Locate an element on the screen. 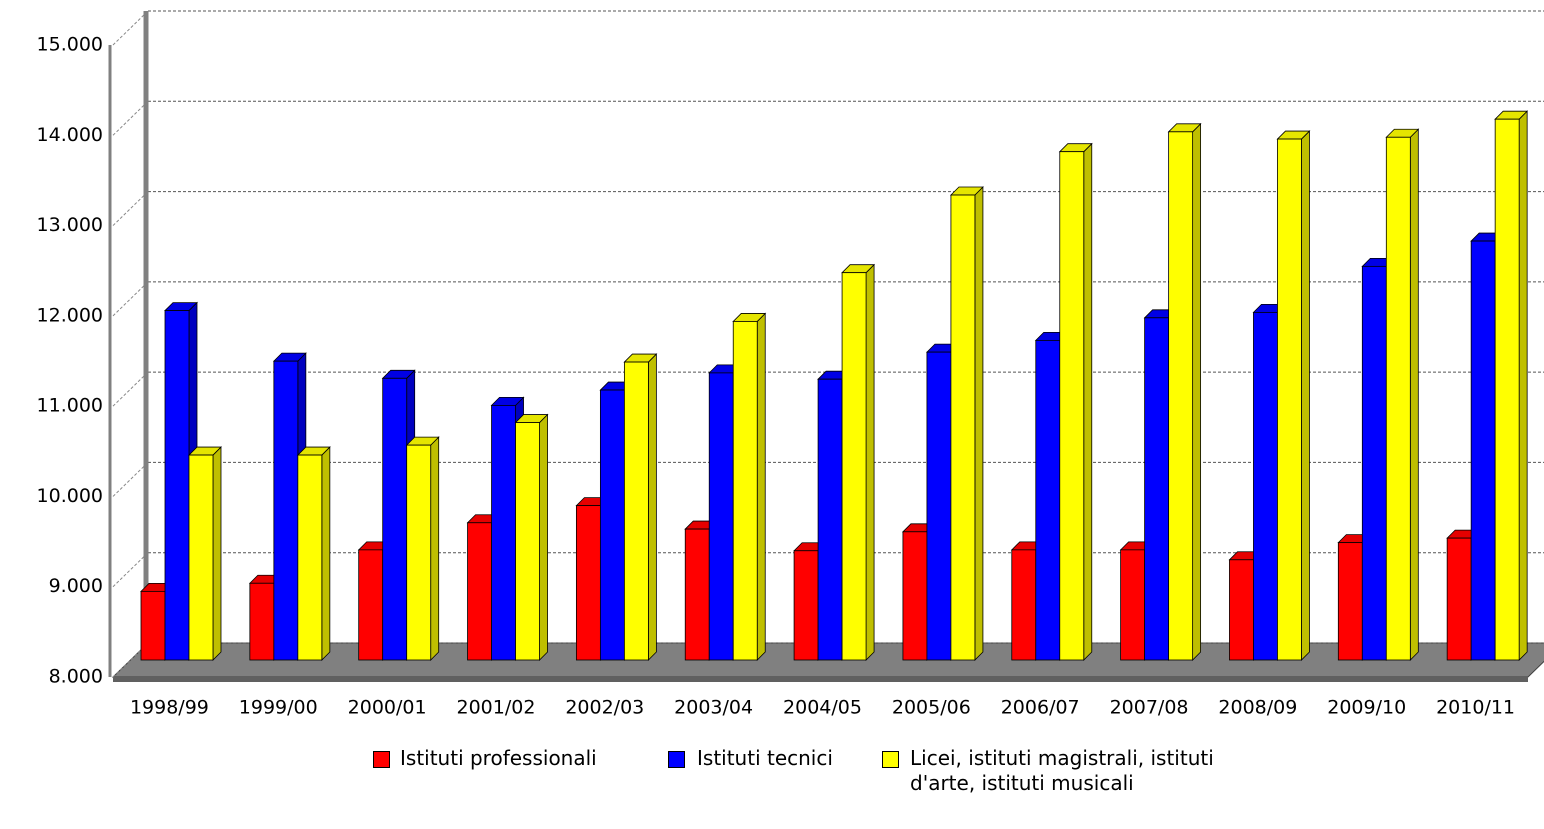 The width and height of the screenshot is (1544, 829). x-tick-label: 2005/06 is located at coordinates (931, 708).